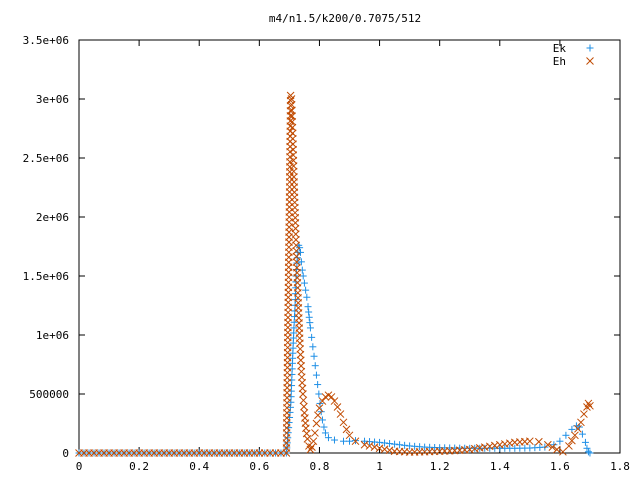 The height and width of the screenshot is (480, 640). I want to click on y-tick-label: 1e+06, so click(52, 335).